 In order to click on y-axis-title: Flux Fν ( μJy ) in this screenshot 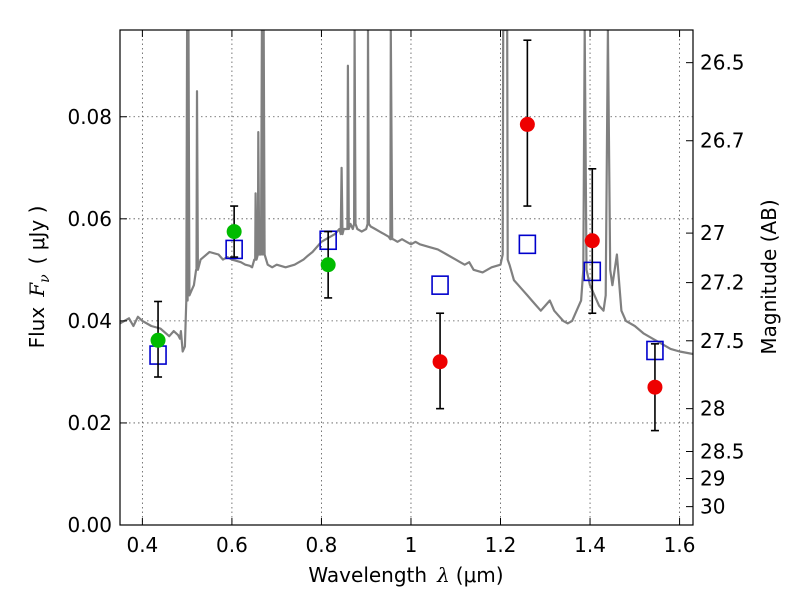, I will do `click(39, 277)`.